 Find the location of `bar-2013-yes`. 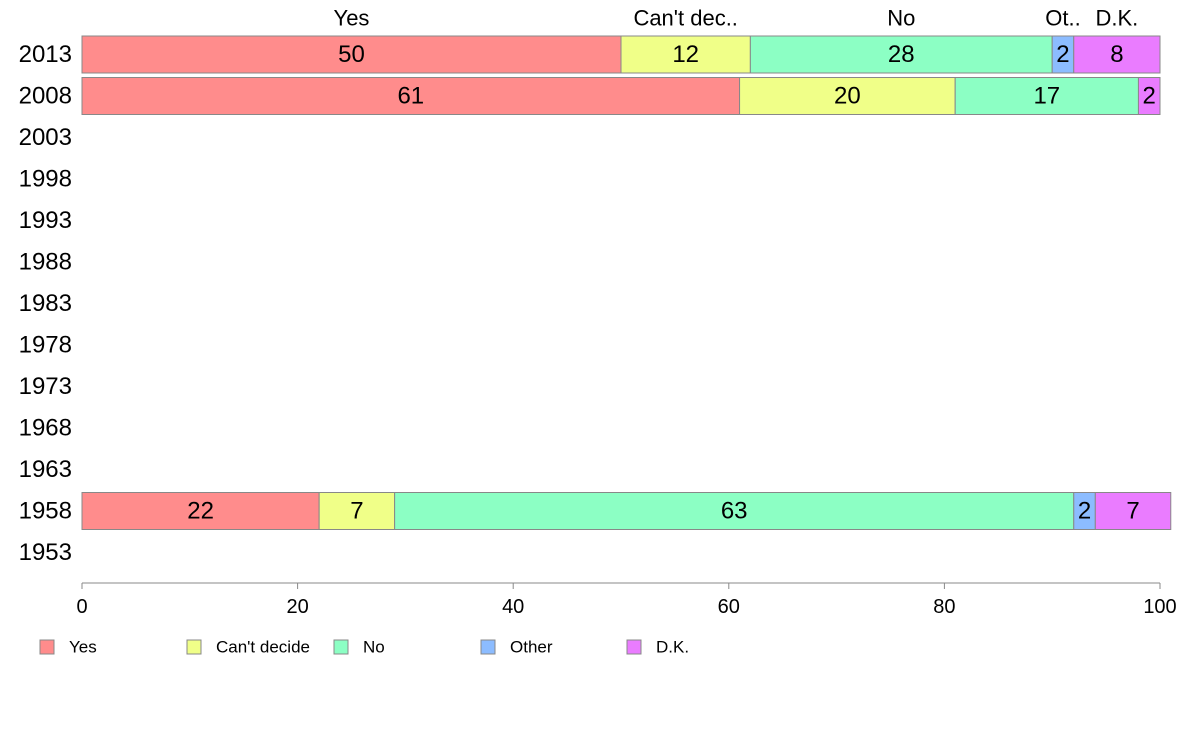

bar-2013-yes is located at coordinates (351, 54).